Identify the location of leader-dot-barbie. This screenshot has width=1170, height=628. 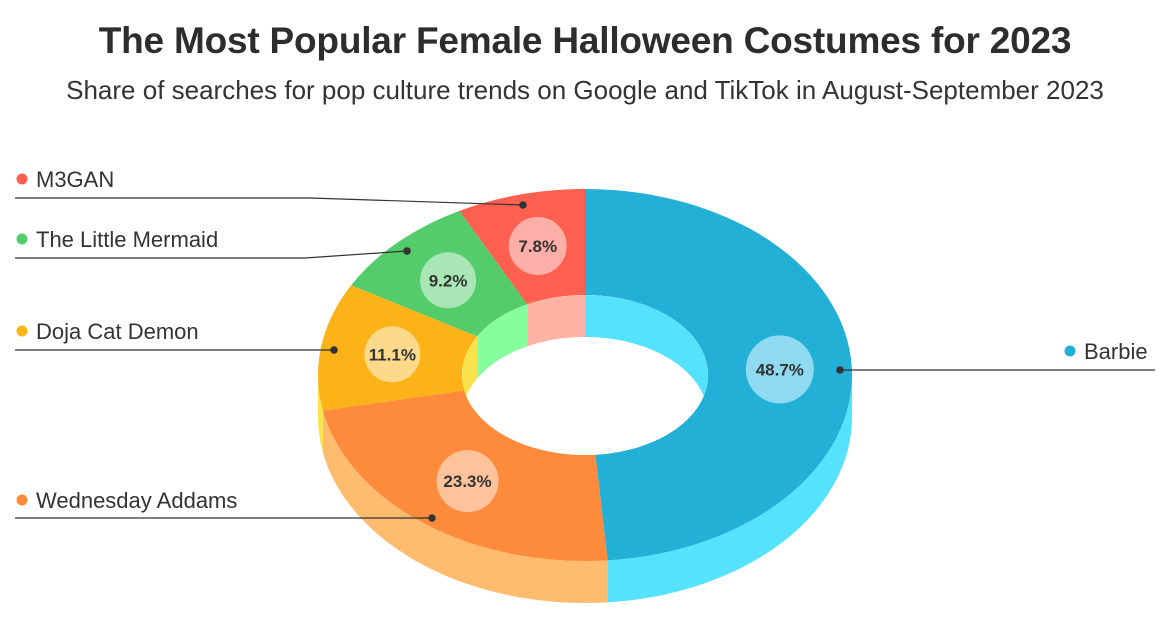
(840, 370).